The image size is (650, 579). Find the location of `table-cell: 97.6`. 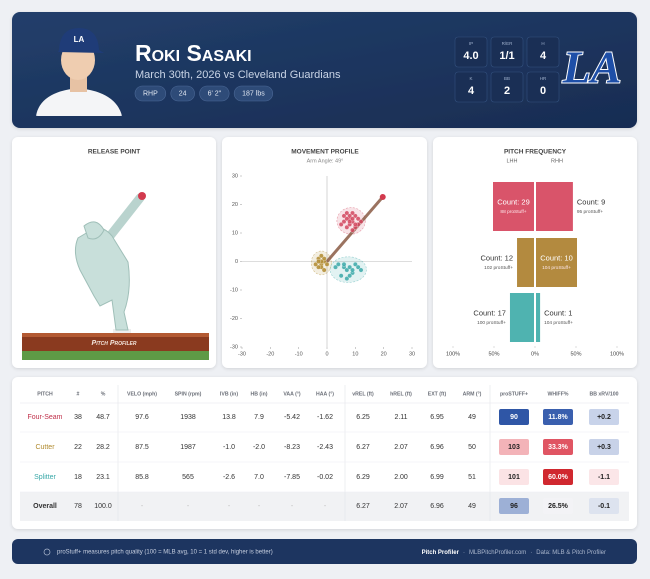

table-cell: 97.6 is located at coordinates (142, 417).